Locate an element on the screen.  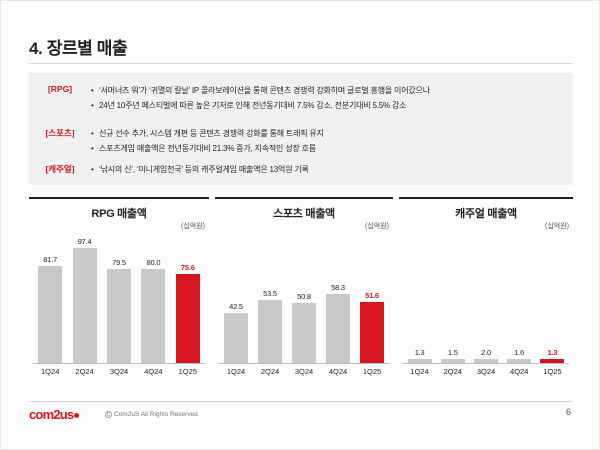
logo-dot-icon is located at coordinates (77, 415).